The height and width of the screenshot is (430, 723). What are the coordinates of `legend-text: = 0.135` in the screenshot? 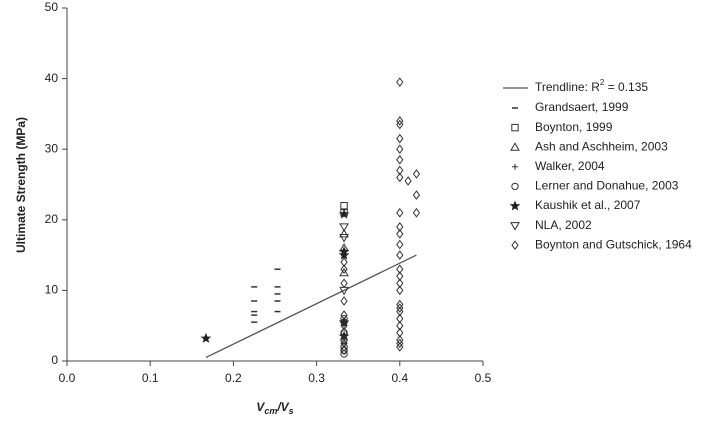 It's located at (626, 87).